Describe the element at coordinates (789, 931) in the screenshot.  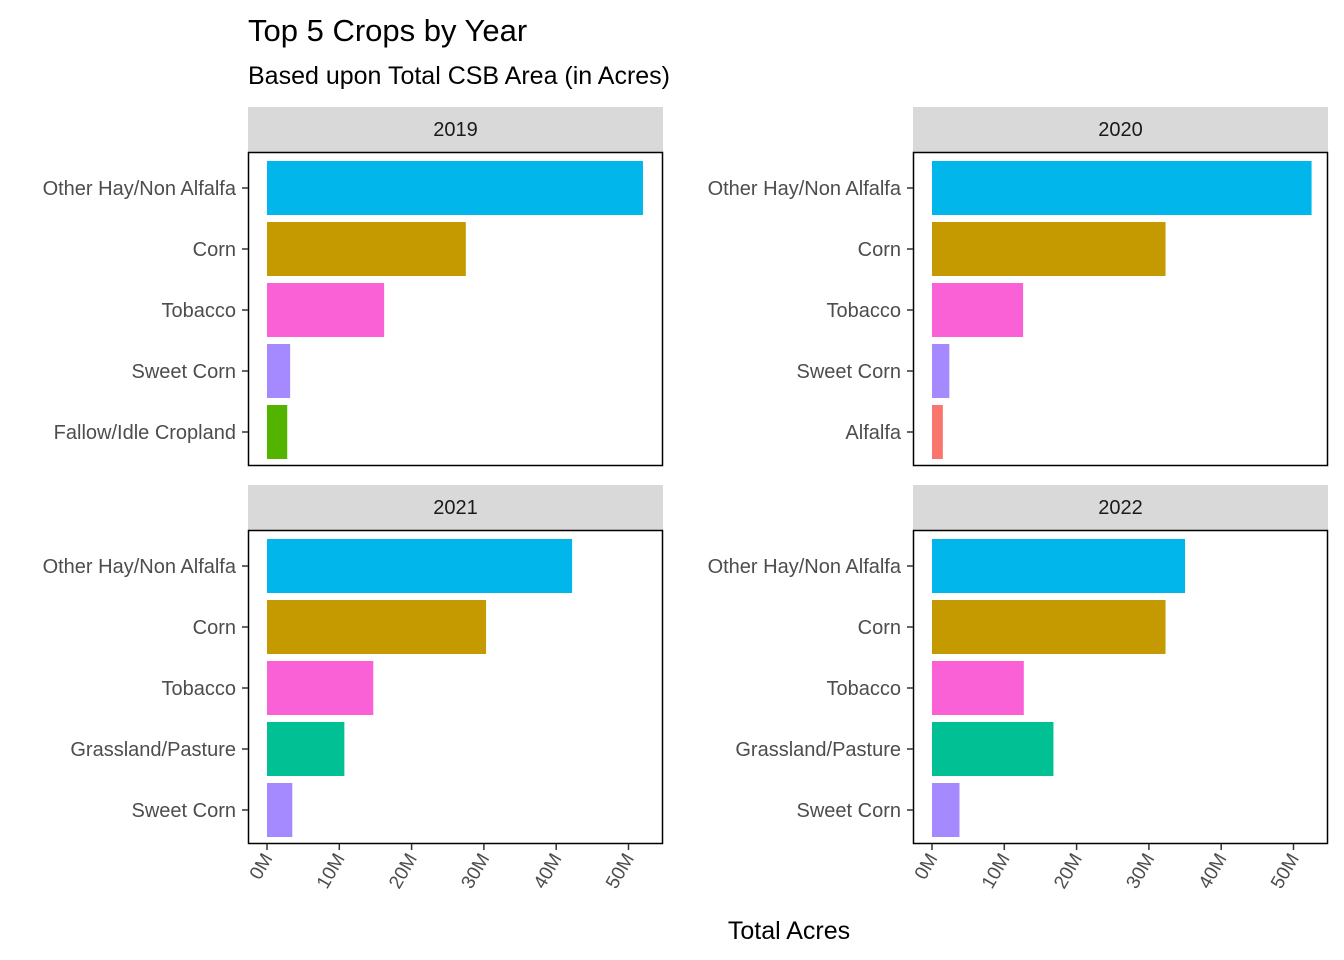
I see `x-axis-title: Total Acres` at that location.